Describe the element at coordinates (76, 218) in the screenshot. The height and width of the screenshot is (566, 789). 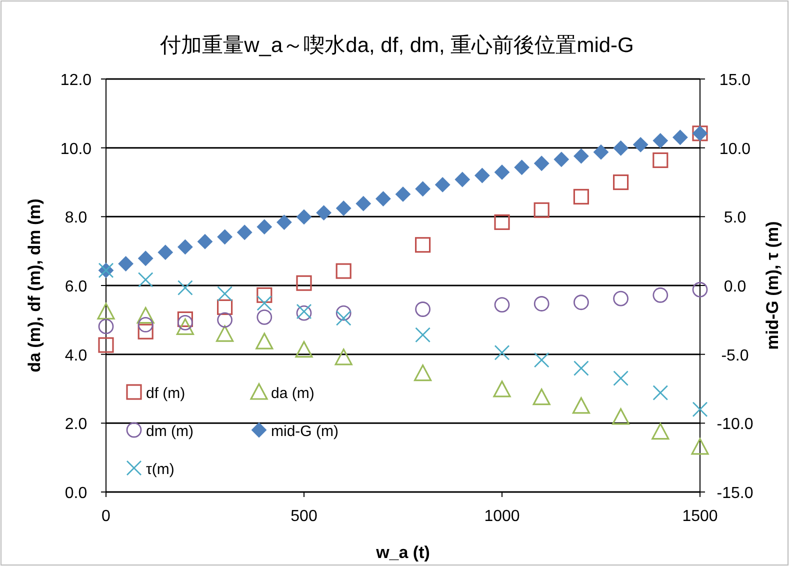
I see `y-tick-label: 8.0` at that location.